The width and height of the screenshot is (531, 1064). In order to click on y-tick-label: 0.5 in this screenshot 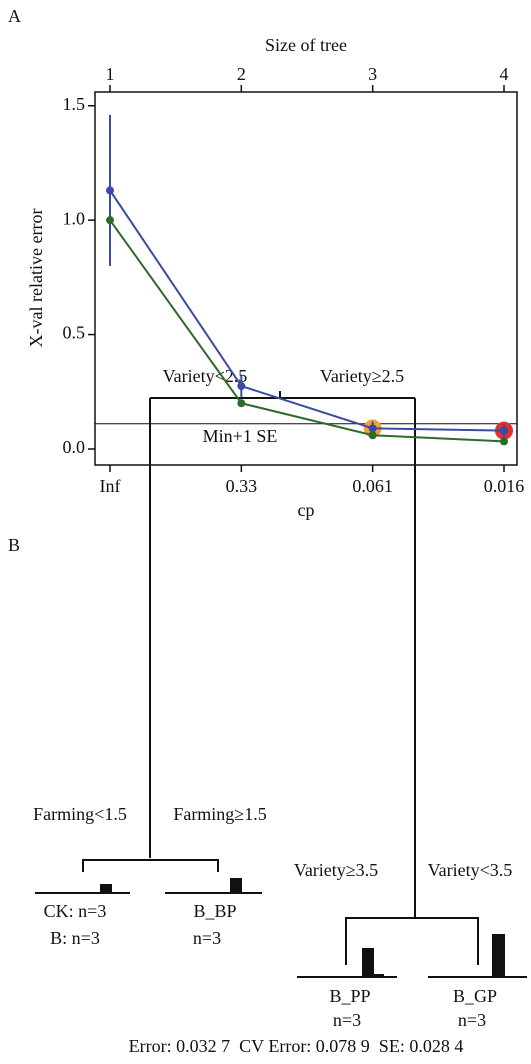, I will do `click(74, 333)`.